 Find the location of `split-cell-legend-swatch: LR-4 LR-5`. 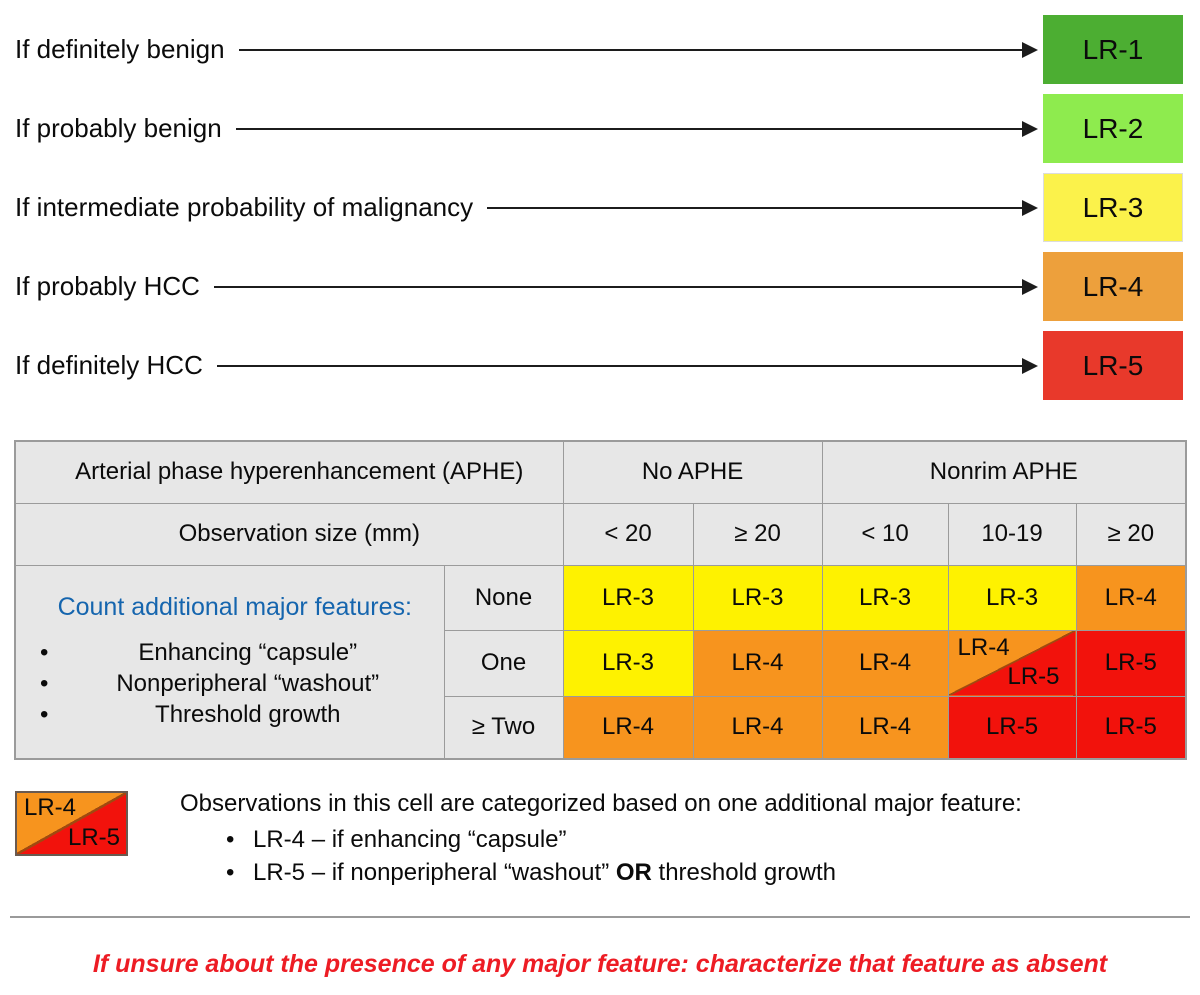

split-cell-legend-swatch: LR-4 LR-5 is located at coordinates (71, 823).